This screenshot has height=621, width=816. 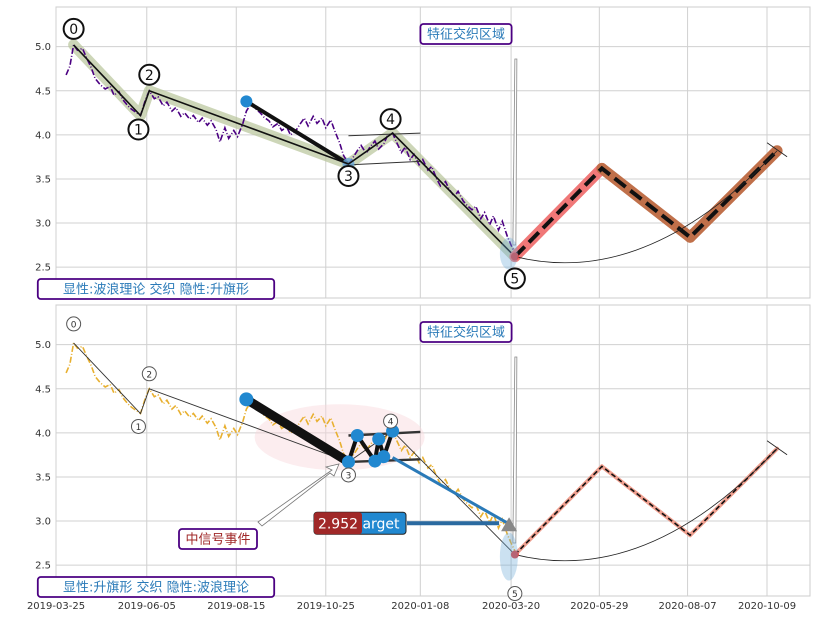 What do you see at coordinates (514, 554) in the screenshot?
I see `forecast-bottom-start-dot` at bounding box center [514, 554].